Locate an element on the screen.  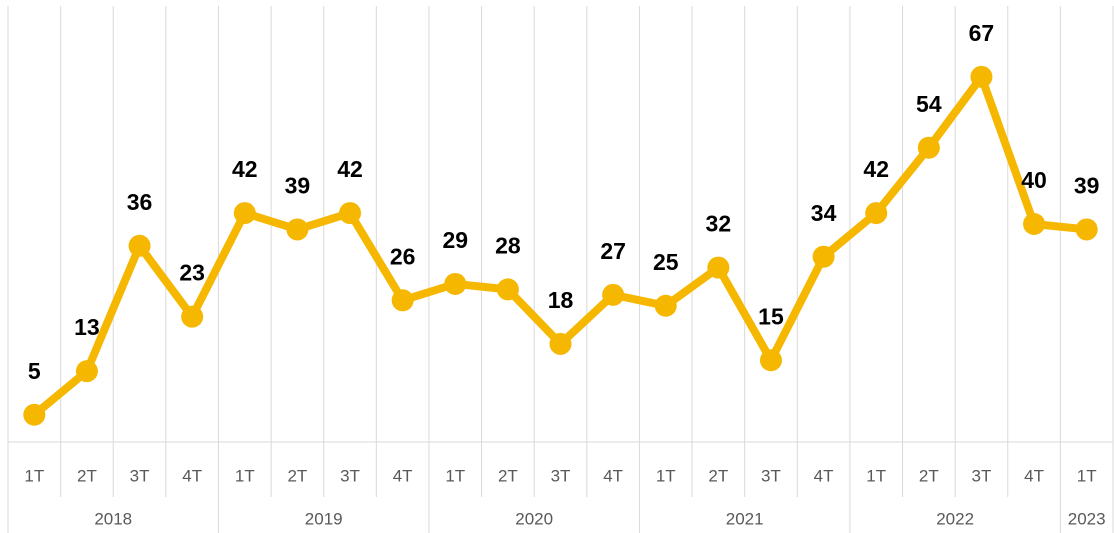
data-label: 29 is located at coordinates (455, 240).